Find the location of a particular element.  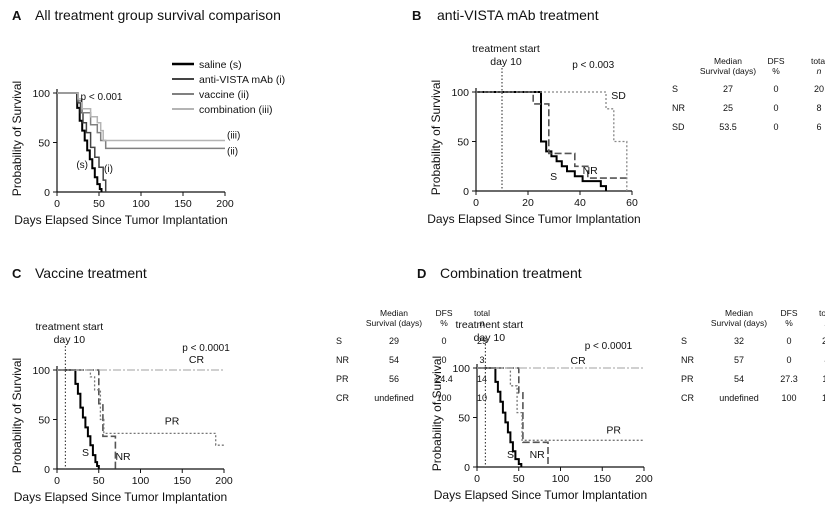

curve-tag-sd: SD is located at coordinates (618, 96).